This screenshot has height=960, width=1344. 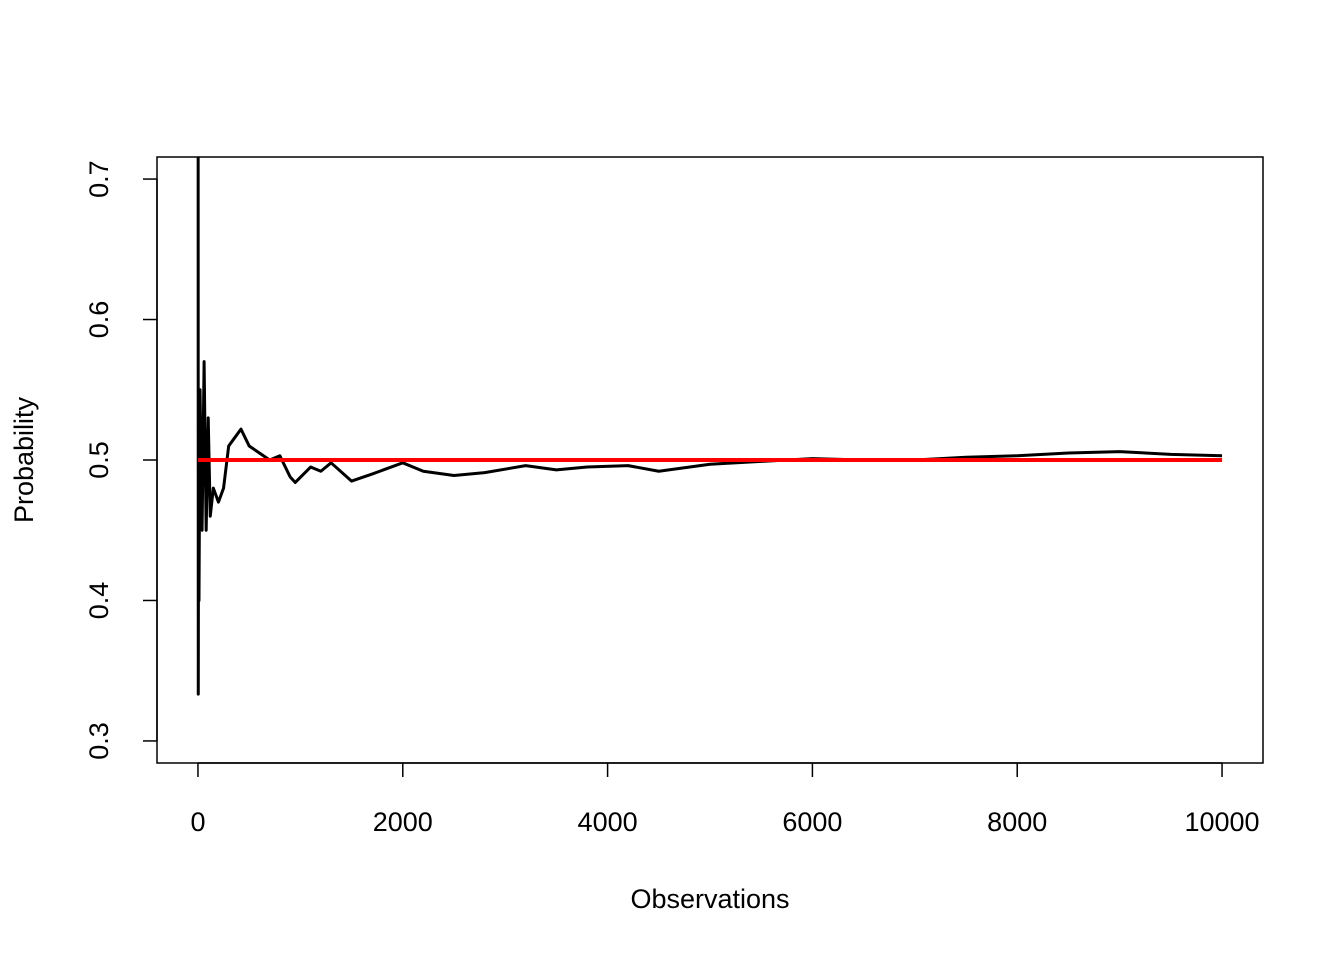 I want to click on y-tick-label: 0.6, so click(x=99, y=320).